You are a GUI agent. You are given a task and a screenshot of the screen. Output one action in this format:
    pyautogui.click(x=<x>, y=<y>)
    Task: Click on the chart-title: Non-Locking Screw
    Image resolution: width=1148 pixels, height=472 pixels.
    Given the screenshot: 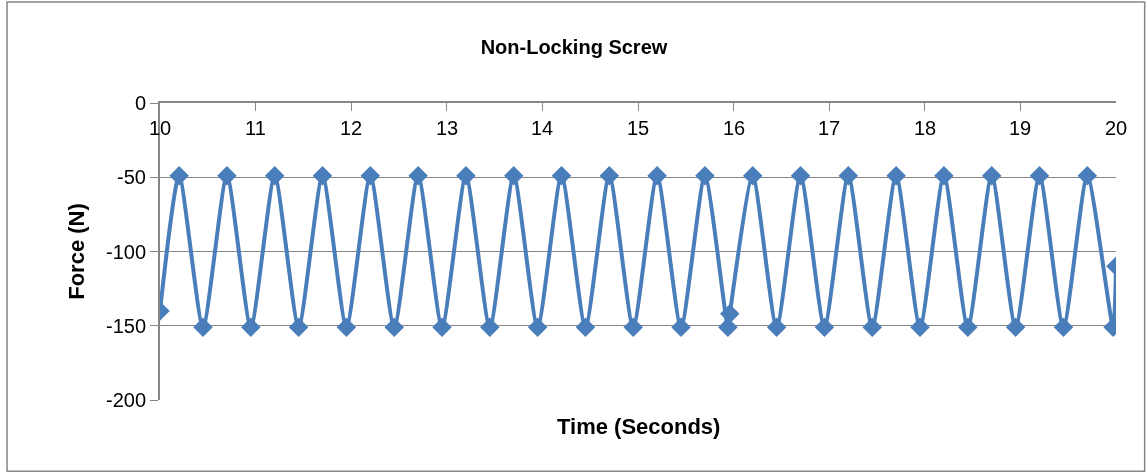 What is the action you would take?
    pyautogui.click(x=574, y=47)
    